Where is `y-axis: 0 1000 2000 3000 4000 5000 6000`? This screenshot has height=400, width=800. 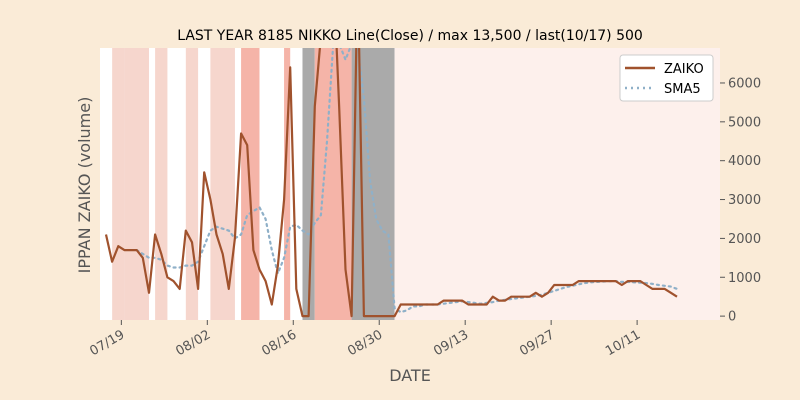
y-axis: 0 1000 2000 3000 4000 5000 6000 is located at coordinates (740, 200).